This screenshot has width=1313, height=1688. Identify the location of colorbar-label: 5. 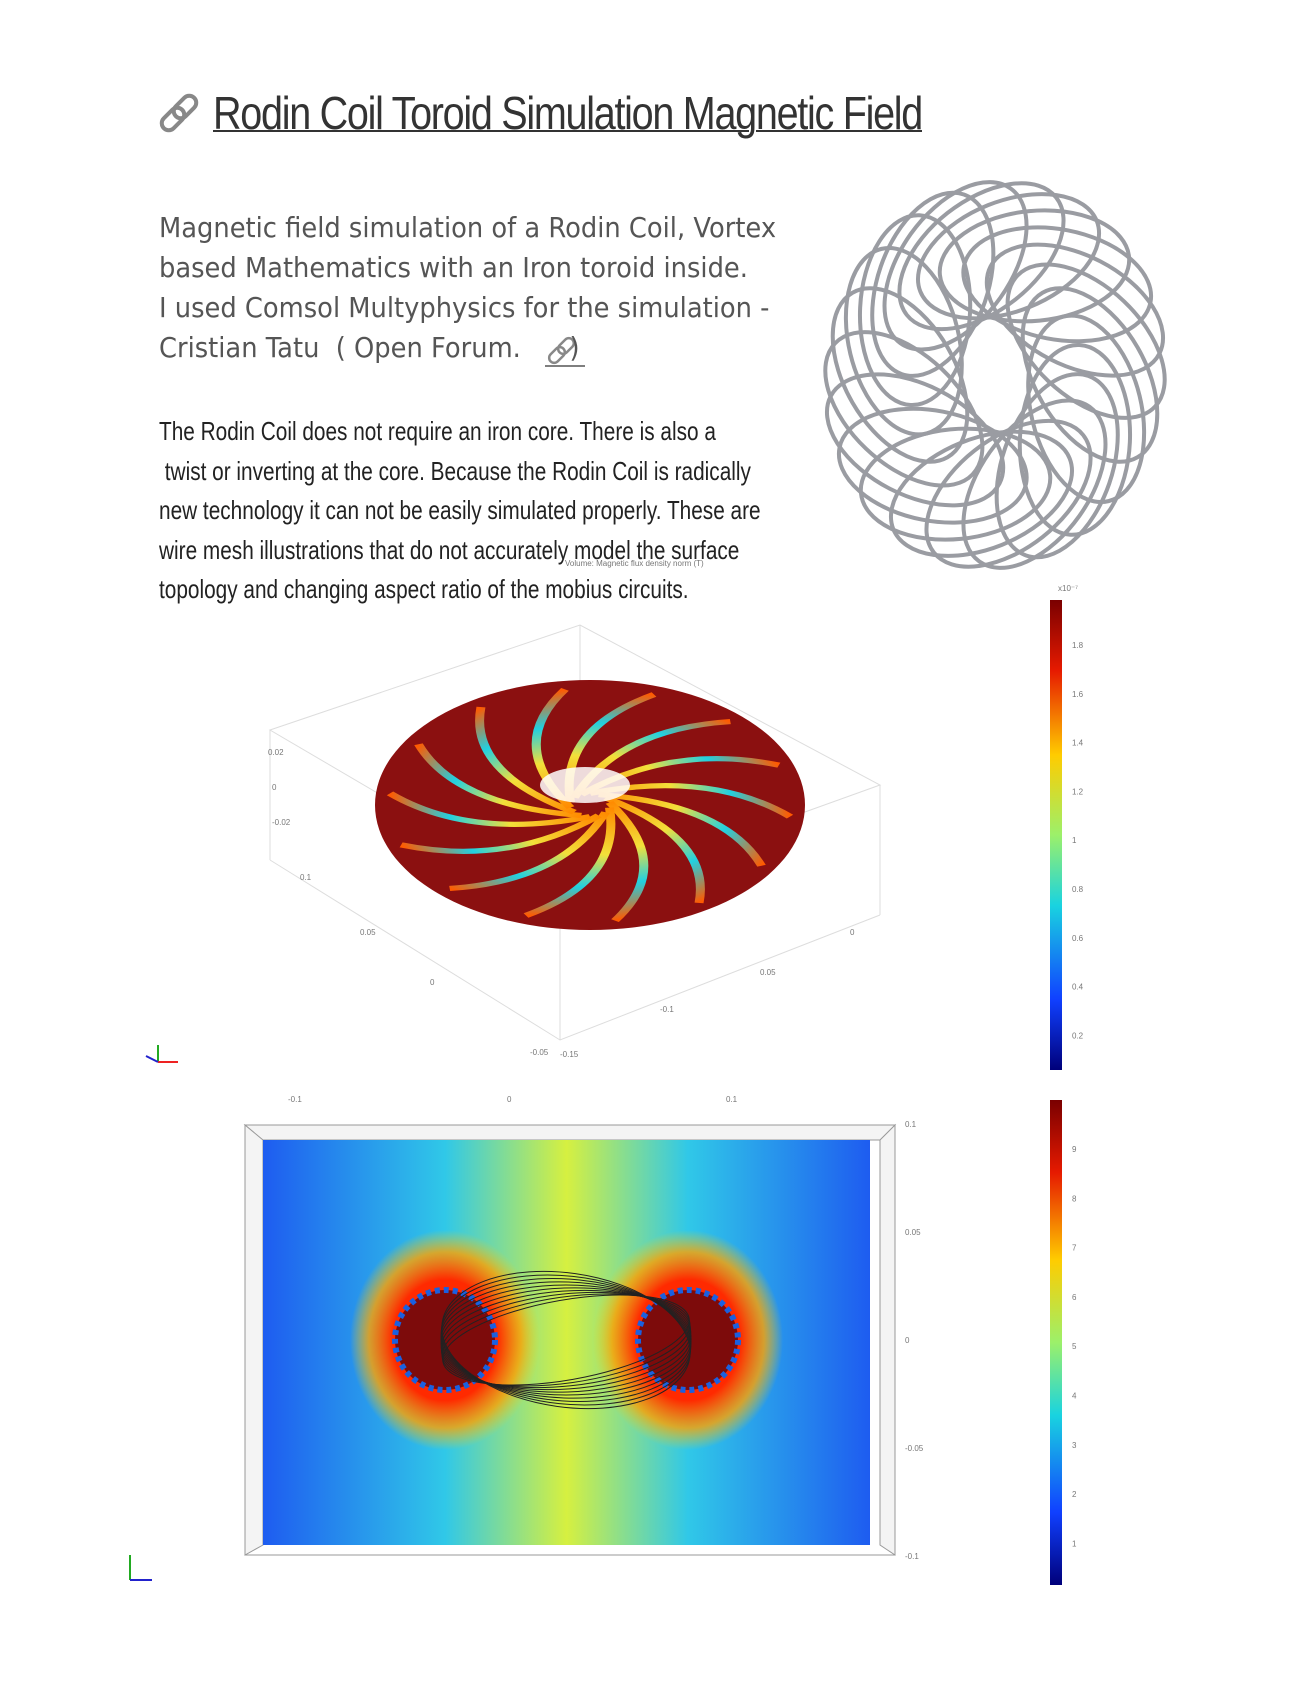
(1074, 1346).